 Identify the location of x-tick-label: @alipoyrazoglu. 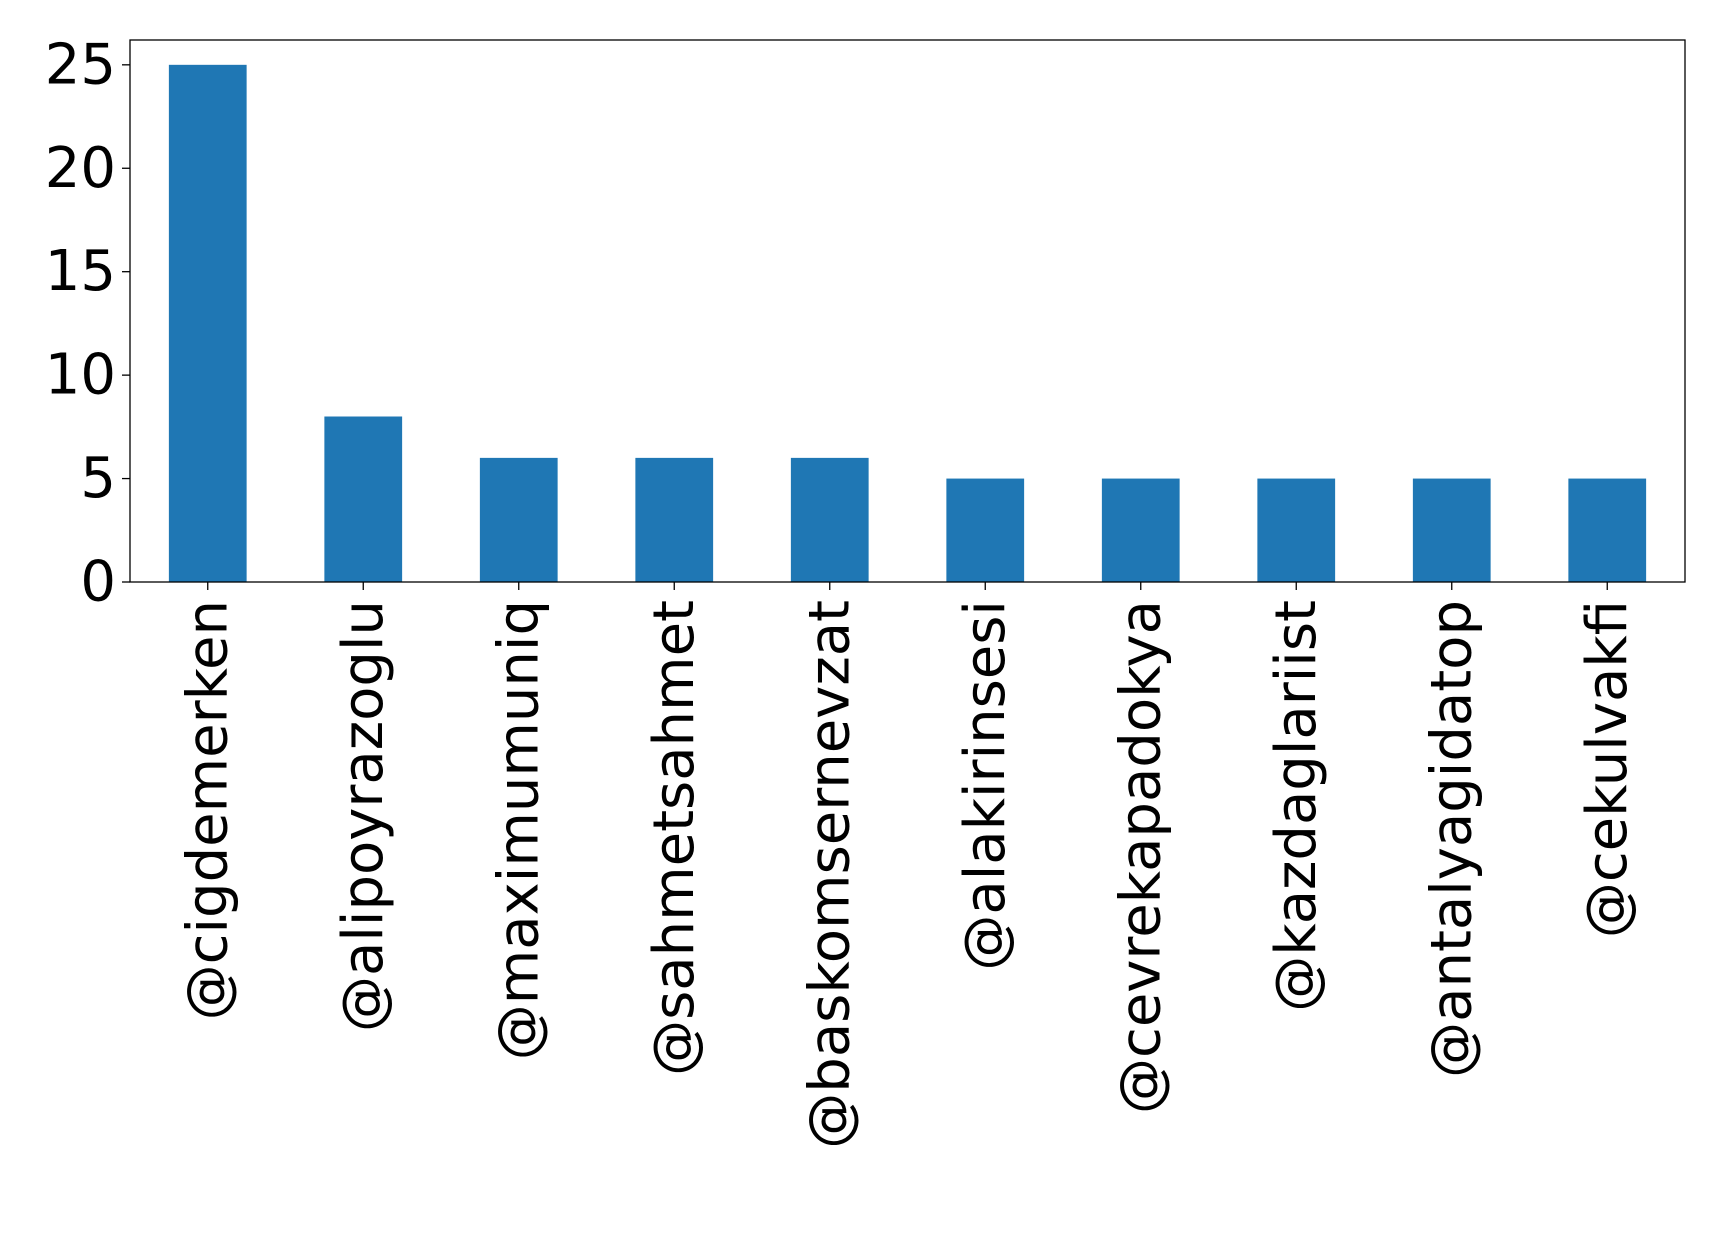
(363, 816).